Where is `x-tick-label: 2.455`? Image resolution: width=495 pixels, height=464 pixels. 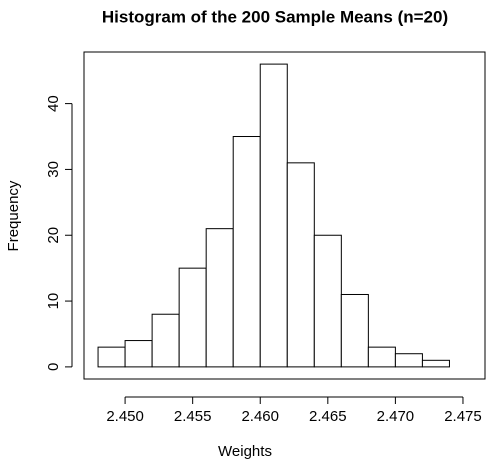
x-tick-label: 2.455 is located at coordinates (193, 416).